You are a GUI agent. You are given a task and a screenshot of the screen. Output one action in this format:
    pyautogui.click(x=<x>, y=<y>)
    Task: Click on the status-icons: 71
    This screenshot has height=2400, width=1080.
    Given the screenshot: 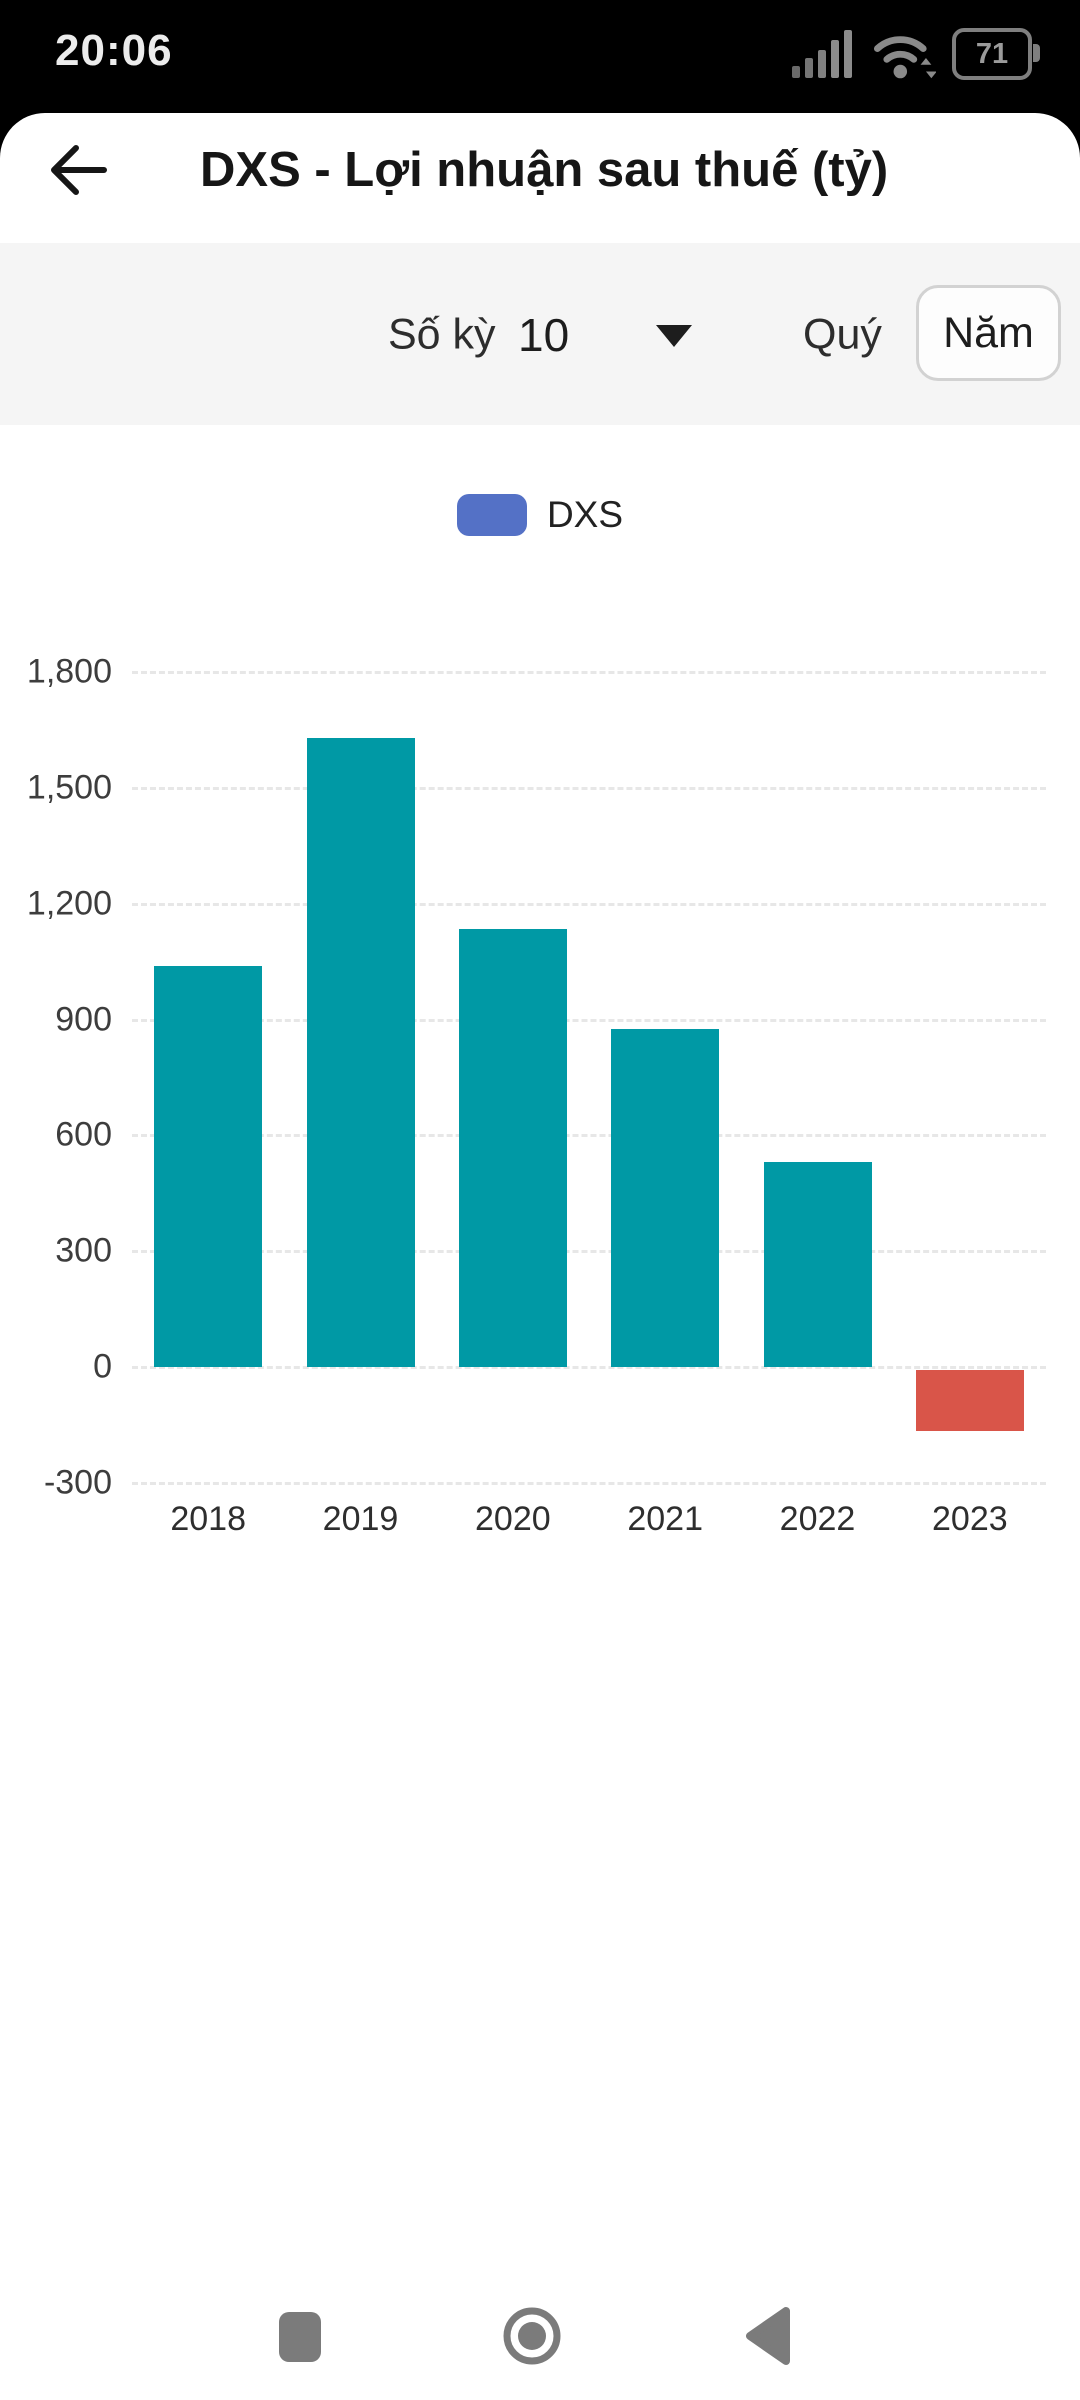 What is the action you would take?
    pyautogui.click(x=915, y=54)
    